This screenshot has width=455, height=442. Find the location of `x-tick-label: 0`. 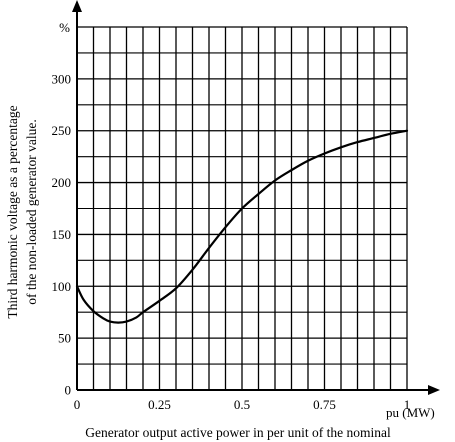

x-tick-label: 0 is located at coordinates (77, 404).